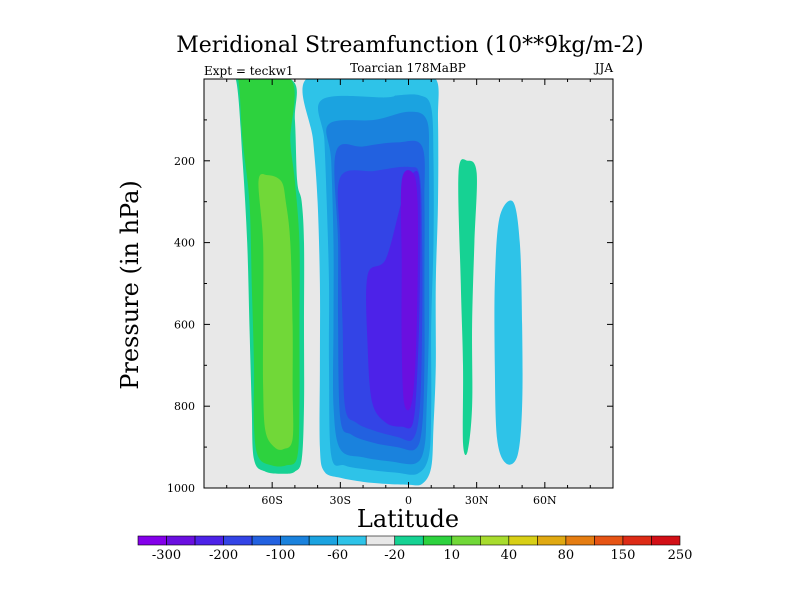 Image resolution: width=800 pixels, height=600 pixels. Describe the element at coordinates (603, 68) in the screenshot. I see `season-label: JJA` at that location.